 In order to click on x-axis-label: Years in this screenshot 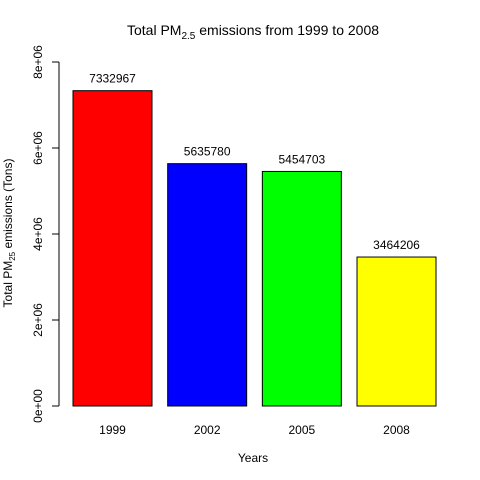, I will do `click(253, 458)`.